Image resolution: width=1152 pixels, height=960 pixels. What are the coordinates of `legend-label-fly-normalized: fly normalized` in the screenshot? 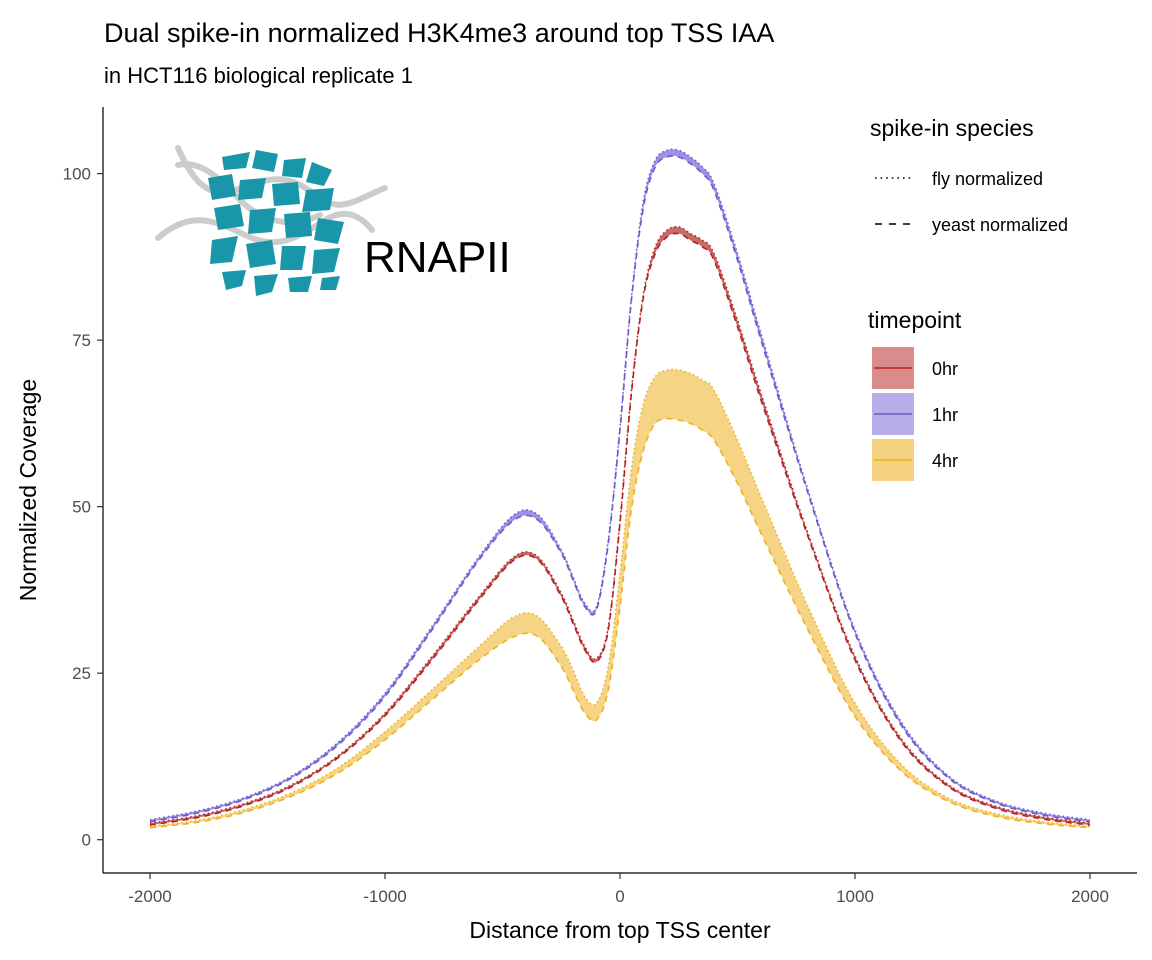 It's located at (987, 179).